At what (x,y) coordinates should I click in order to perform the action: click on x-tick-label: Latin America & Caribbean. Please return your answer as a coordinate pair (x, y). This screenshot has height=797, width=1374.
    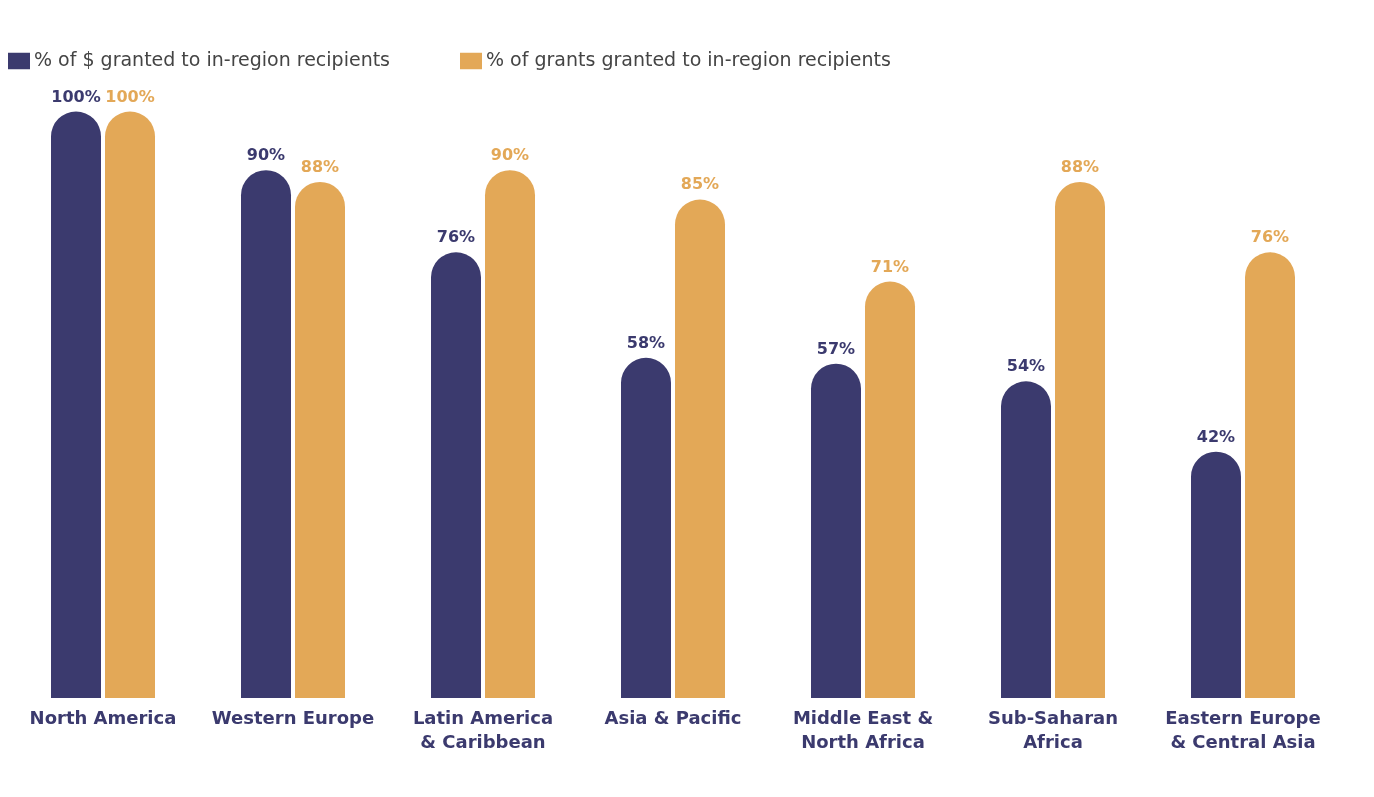
    Looking at the image, I should click on (483, 729).